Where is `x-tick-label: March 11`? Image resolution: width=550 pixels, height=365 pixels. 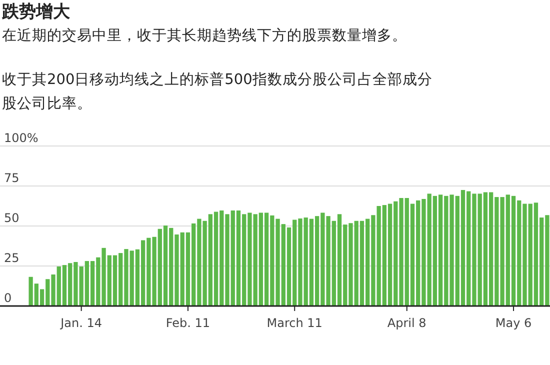 x-tick-label: March 11 is located at coordinates (294, 323).